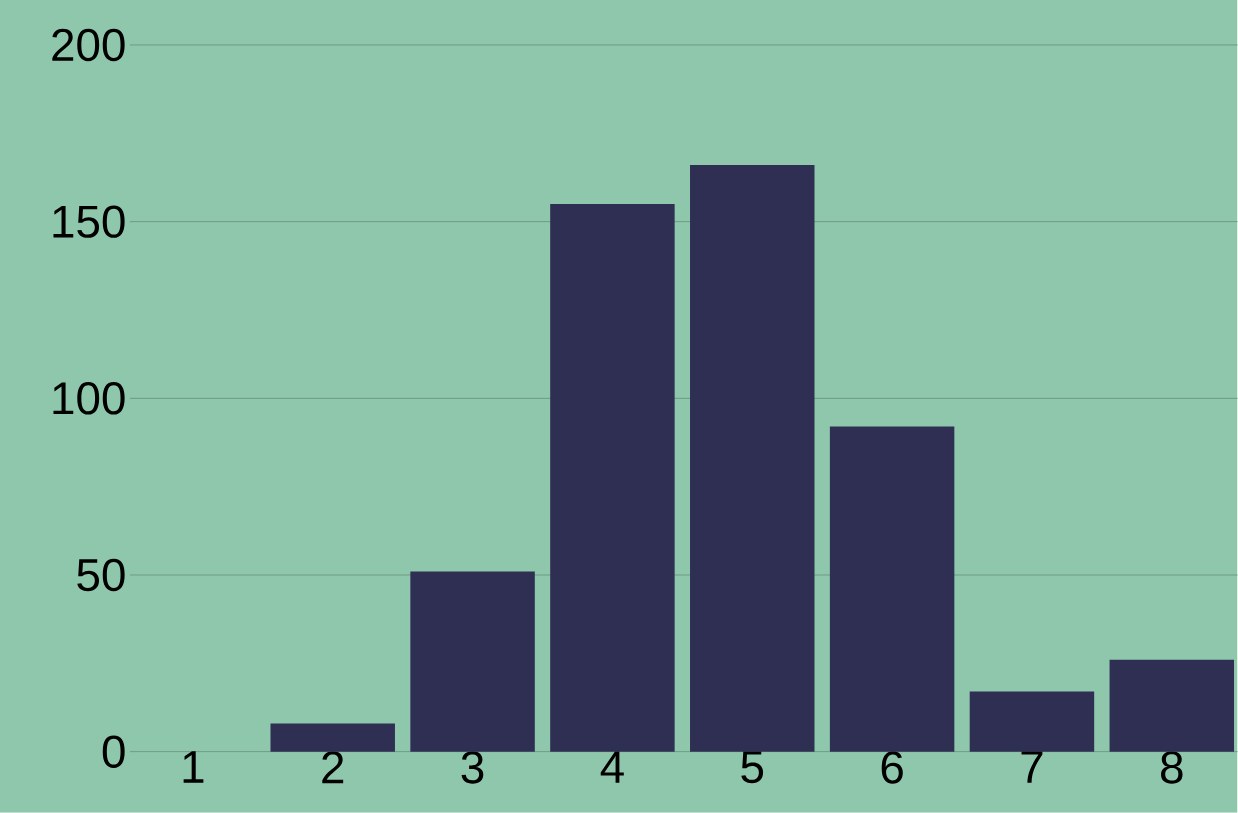 The width and height of the screenshot is (1238, 813). Describe the element at coordinates (88, 45) in the screenshot. I see `y-tick-label: 200` at that location.